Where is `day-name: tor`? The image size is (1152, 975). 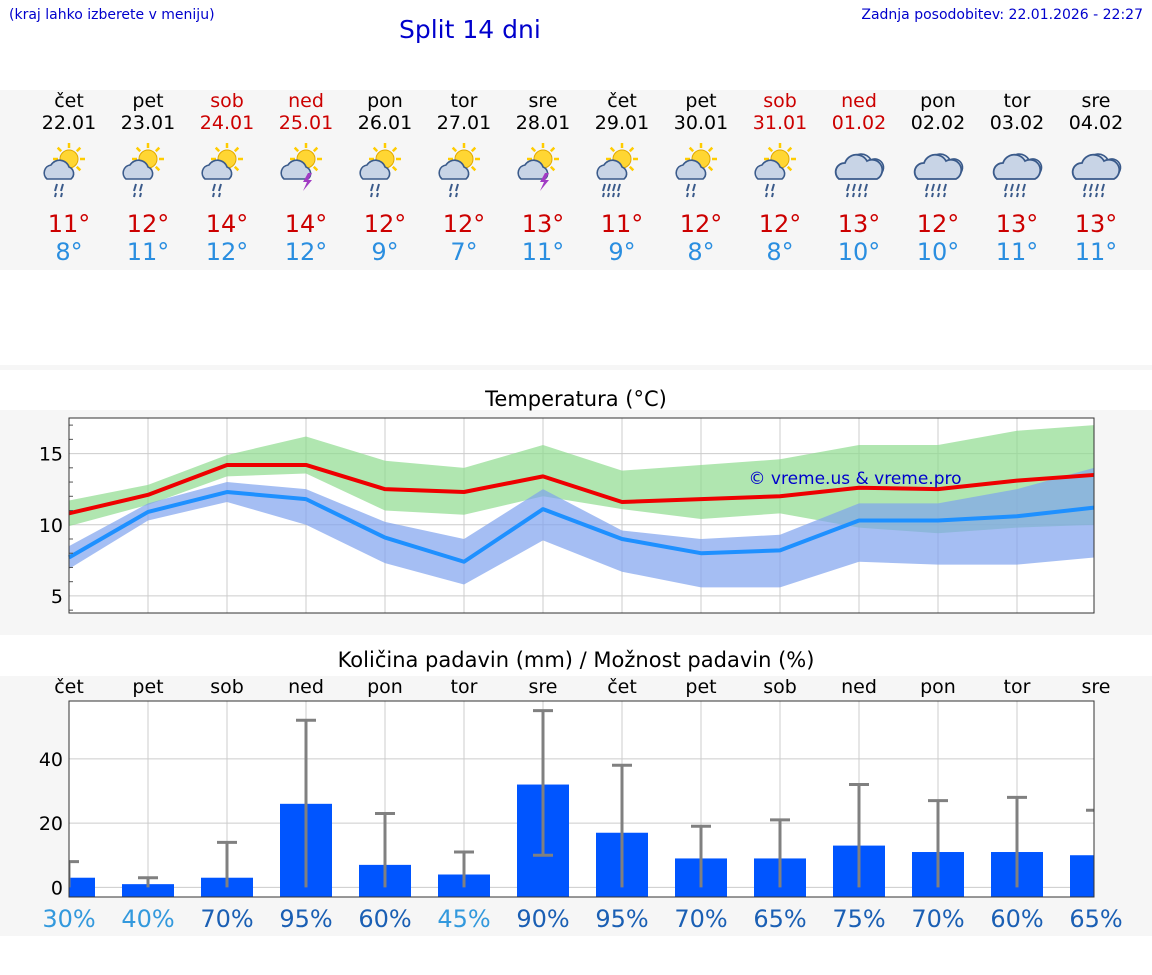
day-name: tor is located at coordinates (1017, 101).